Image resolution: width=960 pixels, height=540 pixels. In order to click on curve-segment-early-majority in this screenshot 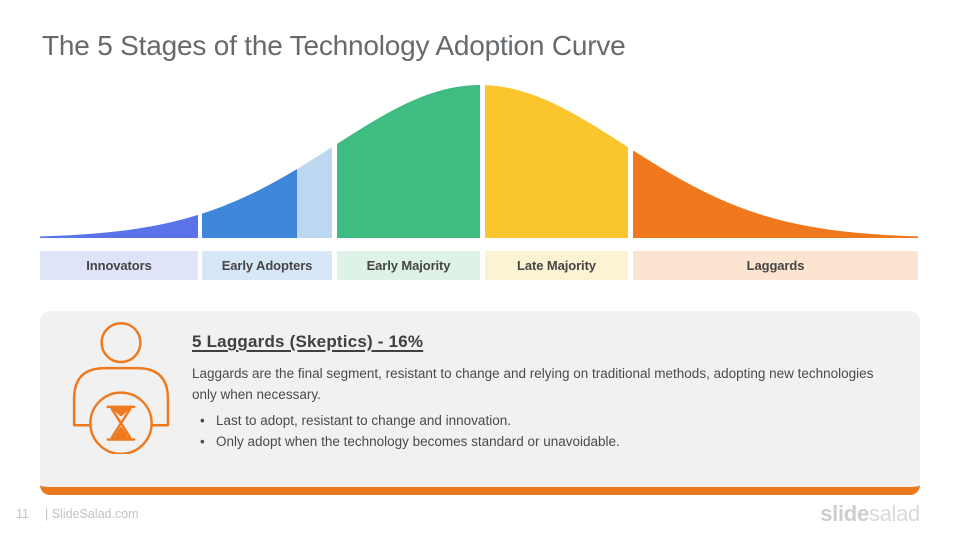, I will do `click(408, 161)`.